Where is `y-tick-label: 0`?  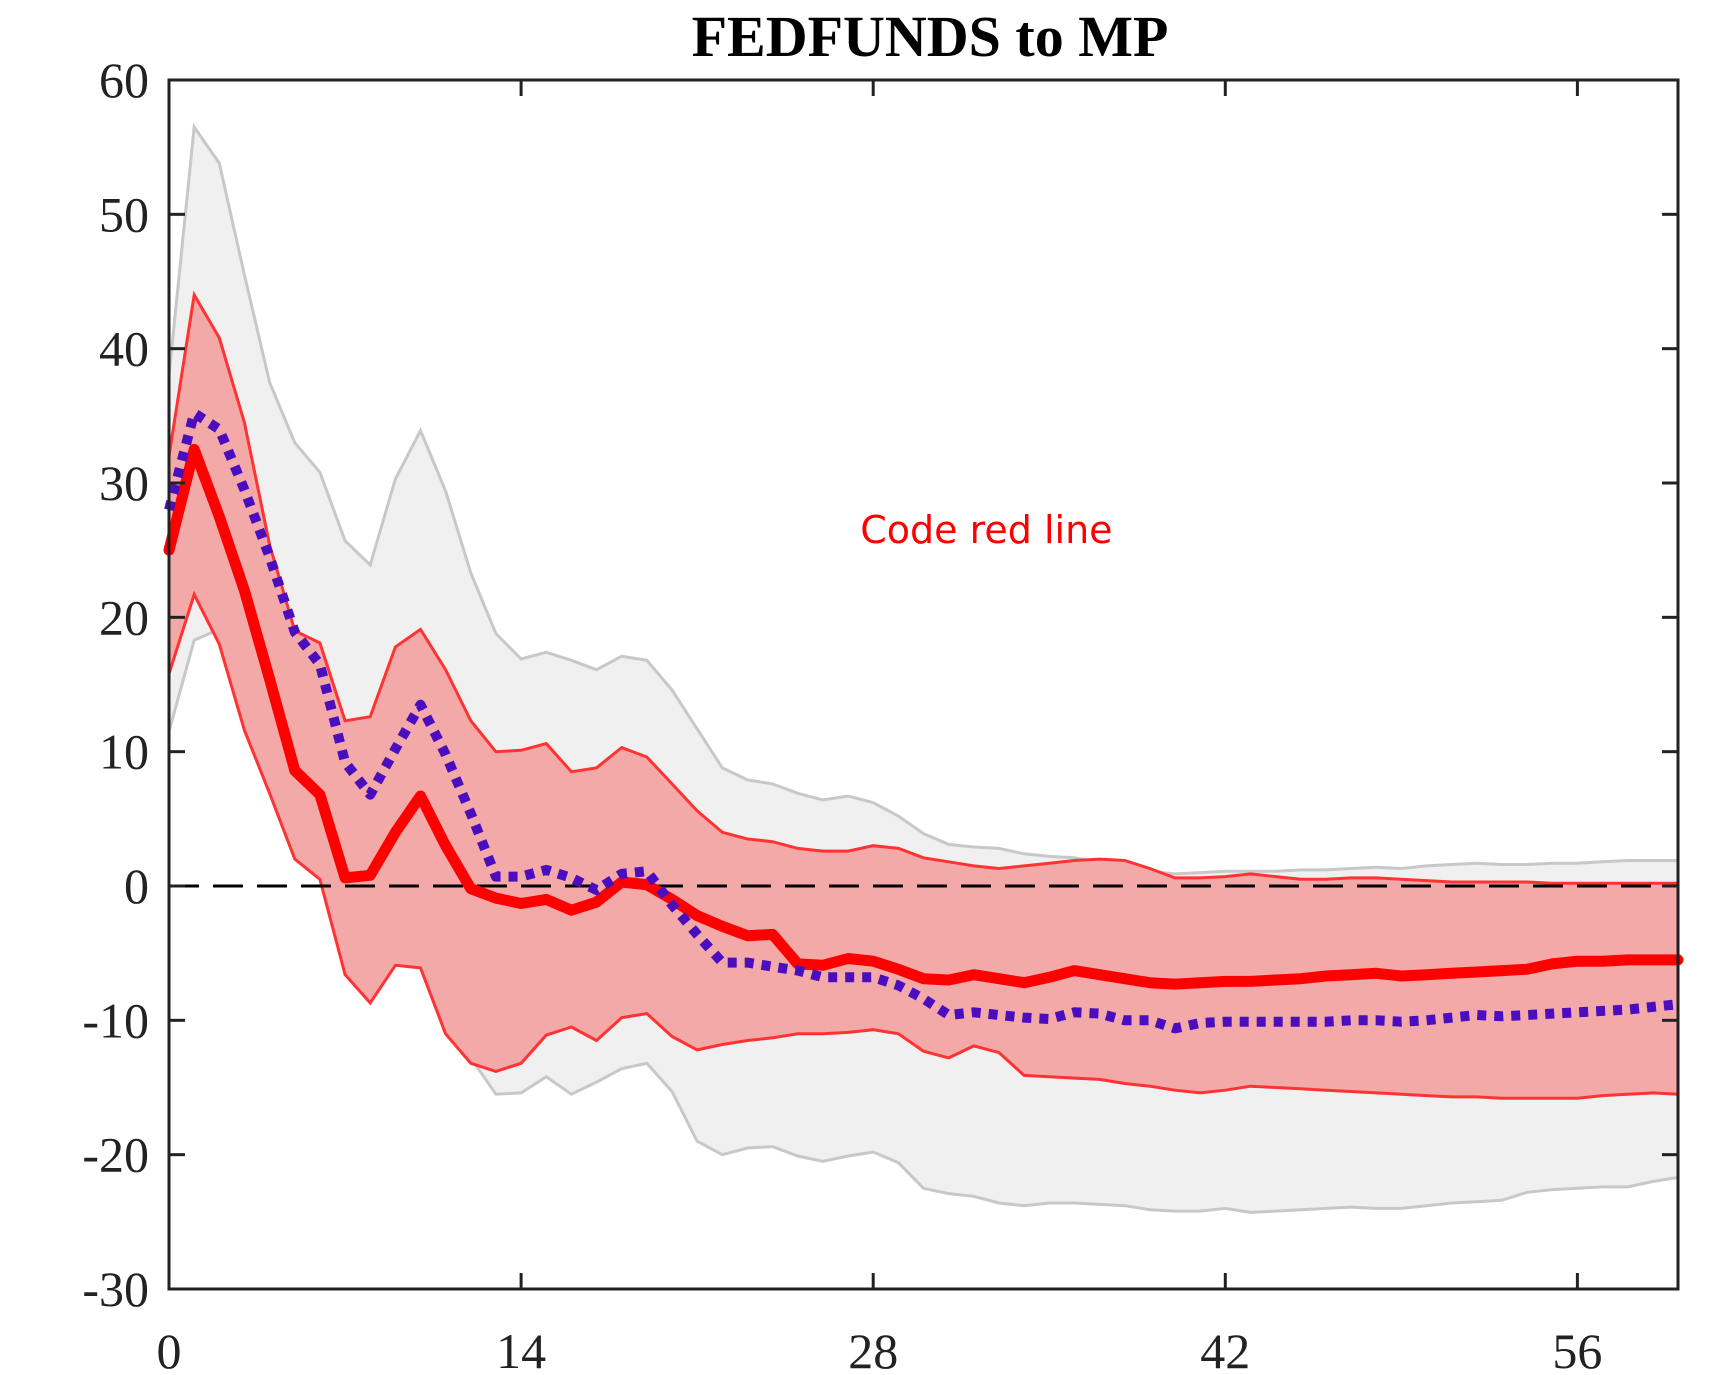
y-tick-label: 0 is located at coordinates (136, 886).